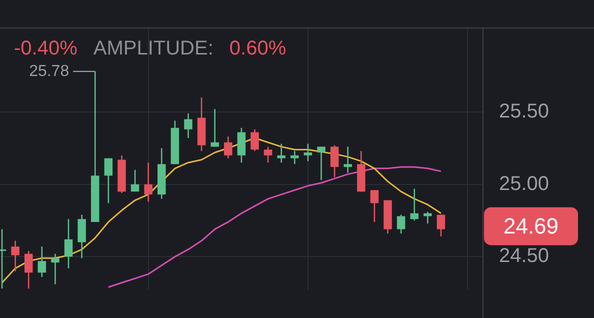 The width and height of the screenshot is (594, 318). Describe the element at coordinates (524, 256) in the screenshot. I see `y-tick-label: 24.50` at that location.